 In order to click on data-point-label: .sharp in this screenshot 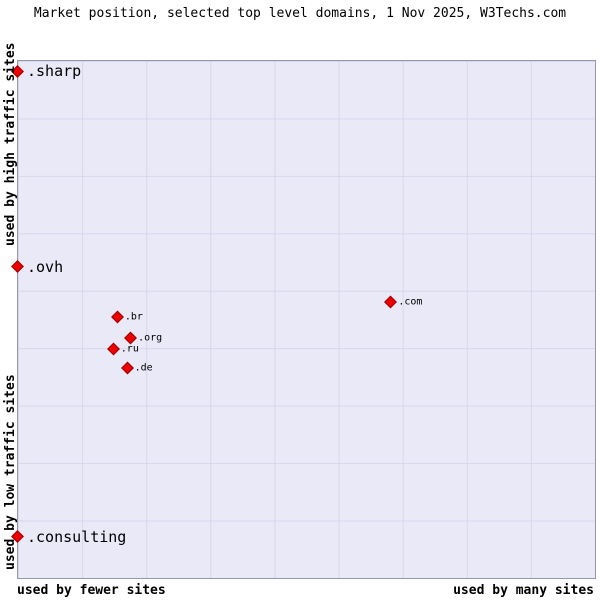, I will do `click(54, 71)`.